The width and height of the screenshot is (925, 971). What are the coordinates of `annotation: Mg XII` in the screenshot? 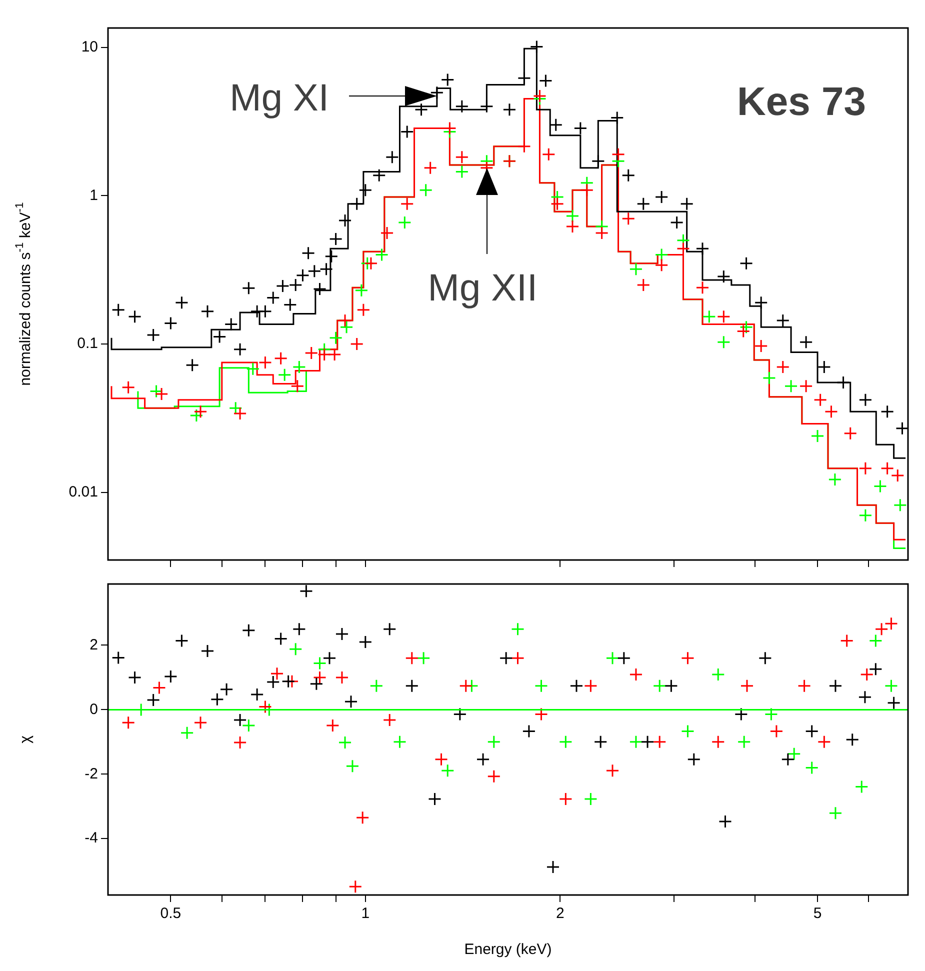 It's located at (483, 288).